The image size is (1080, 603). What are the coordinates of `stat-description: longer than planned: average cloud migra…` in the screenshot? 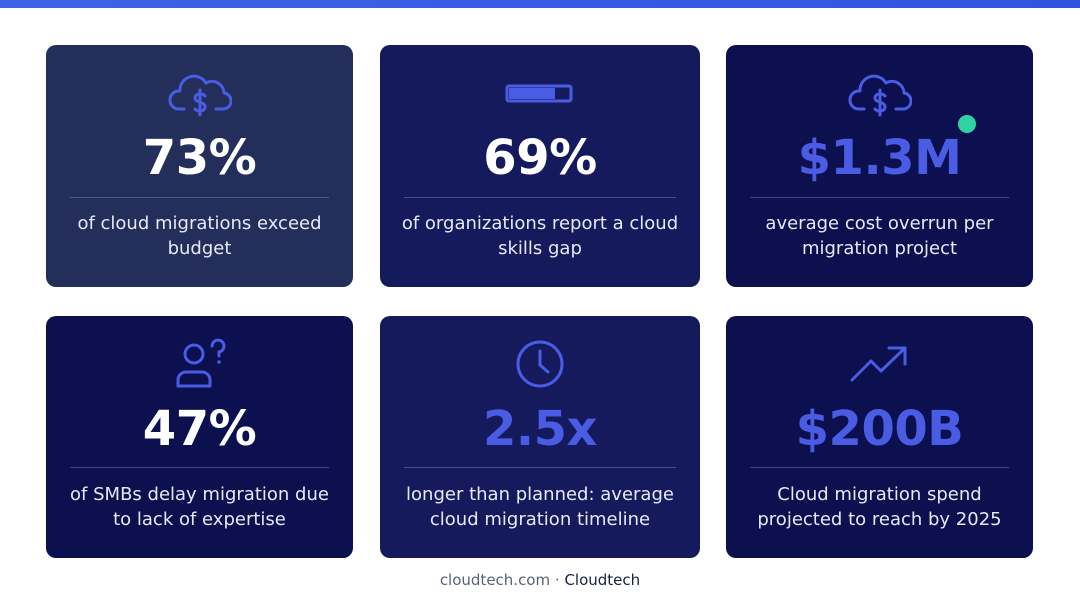 It's located at (540, 507).